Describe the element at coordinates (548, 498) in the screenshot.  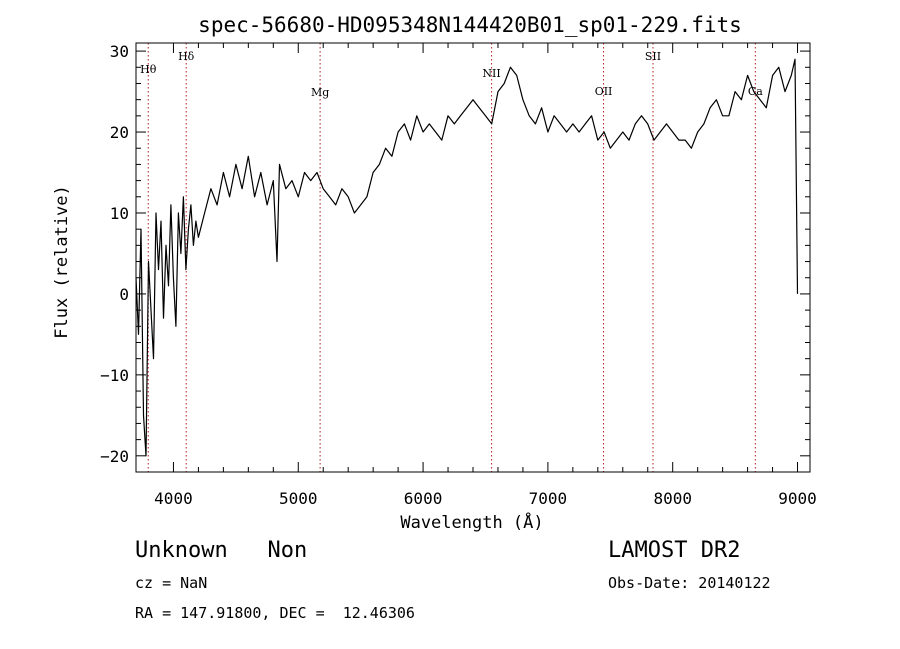
I see `x-tick-label-3: 7000` at that location.